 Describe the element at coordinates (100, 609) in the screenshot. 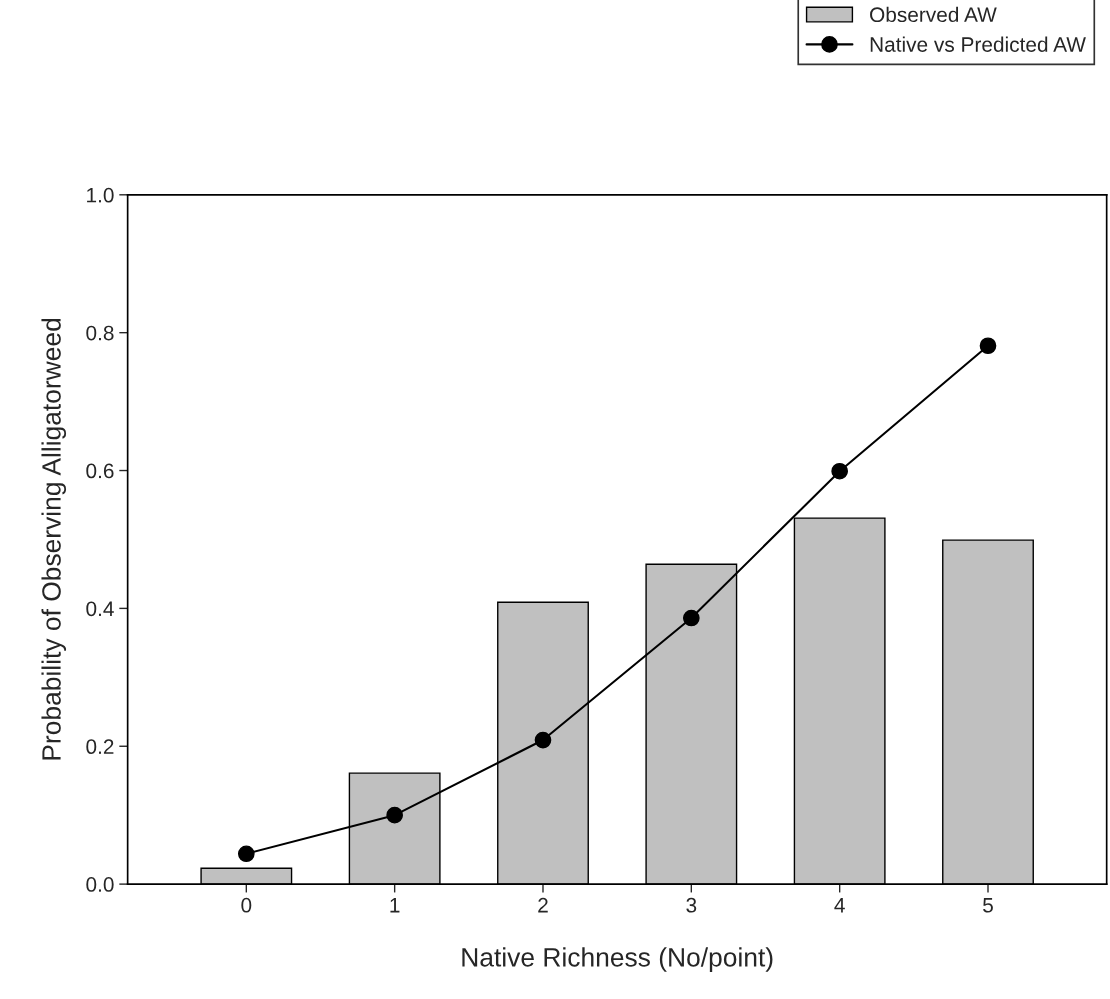

I see `y-tick-label: 0.4` at that location.